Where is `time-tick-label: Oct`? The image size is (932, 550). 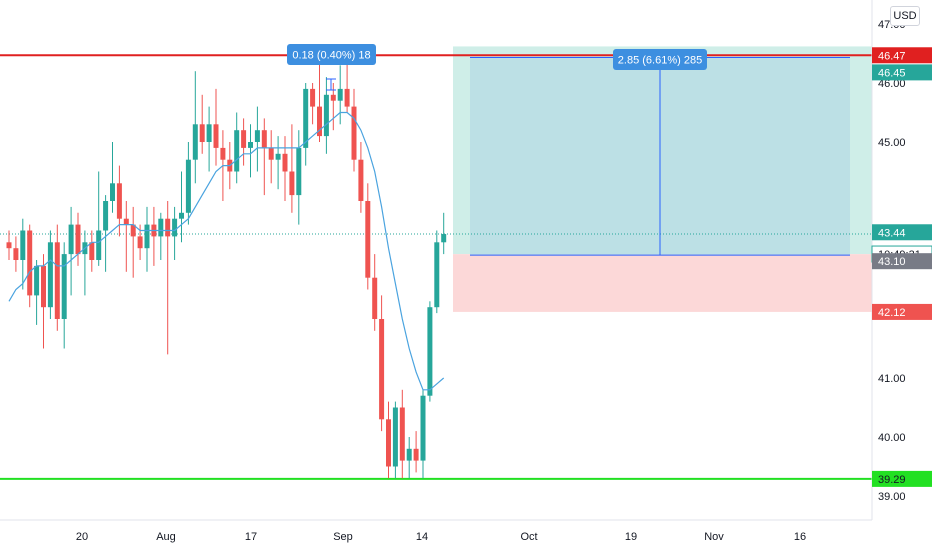 time-tick-label: Oct is located at coordinates (528, 537).